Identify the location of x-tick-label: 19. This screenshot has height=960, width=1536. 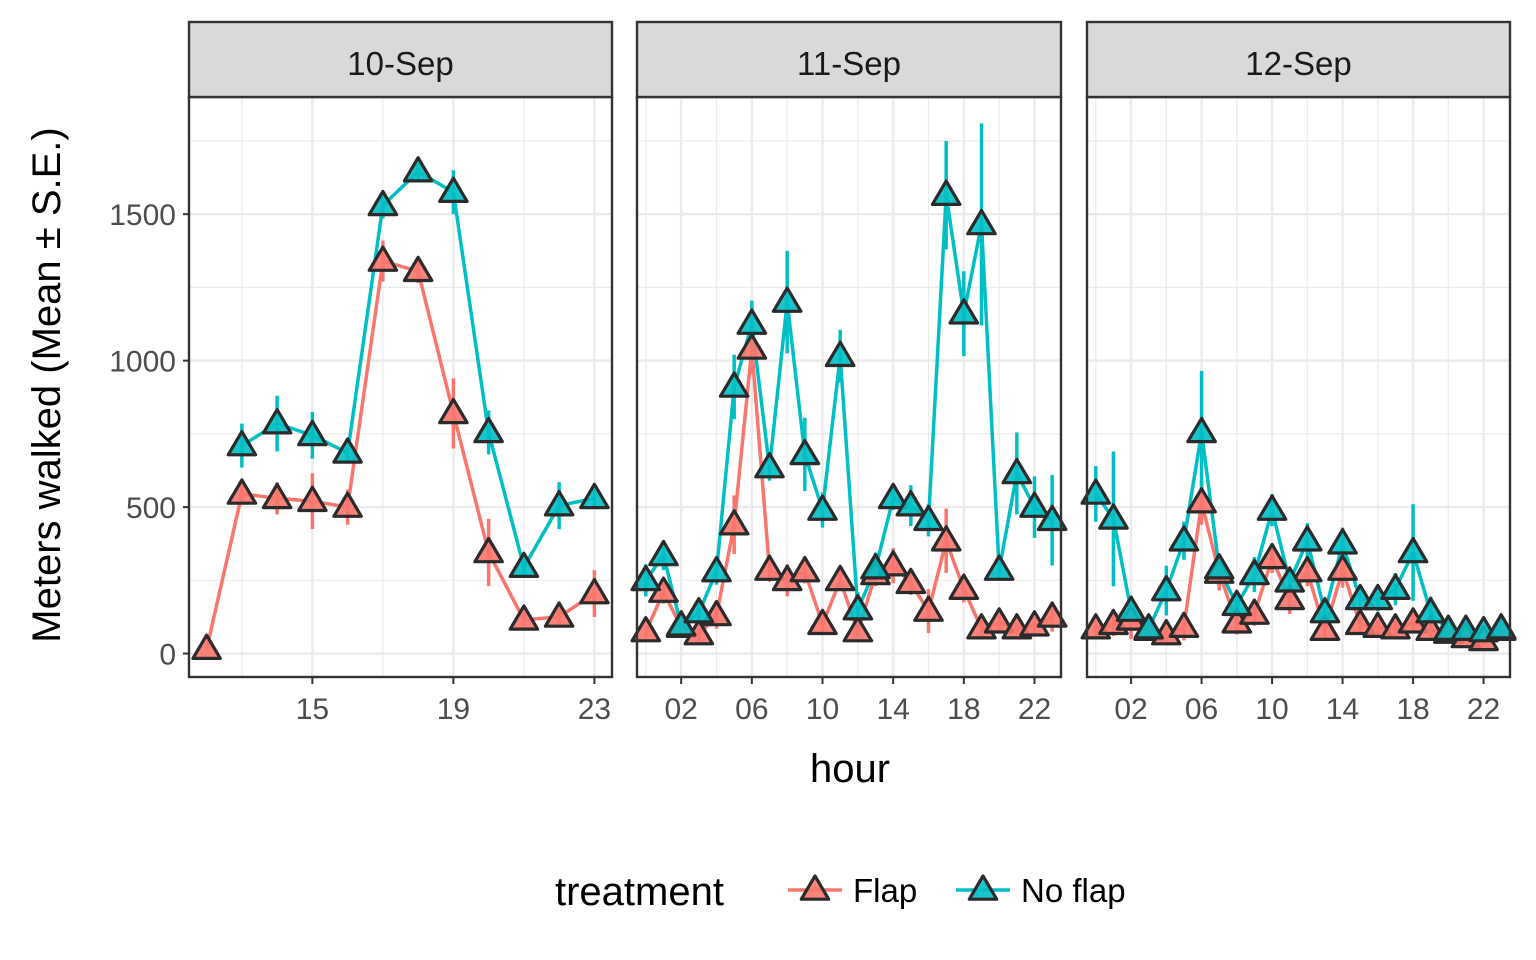
(453, 709).